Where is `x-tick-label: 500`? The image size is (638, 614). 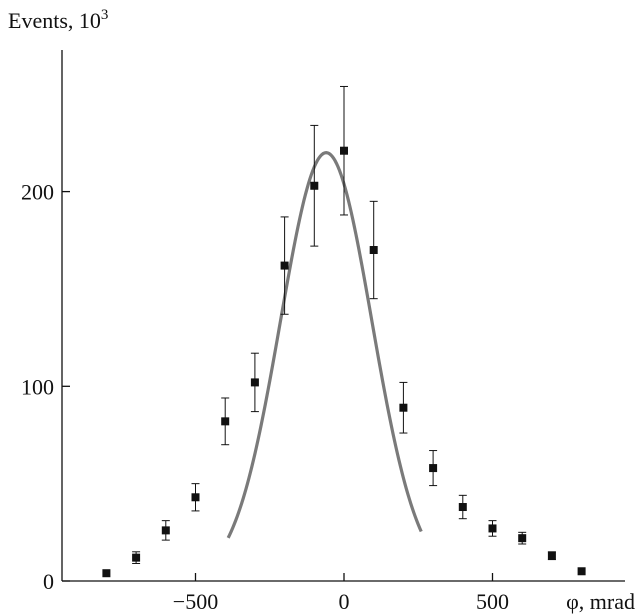 x-tick-label: 500 is located at coordinates (492, 601).